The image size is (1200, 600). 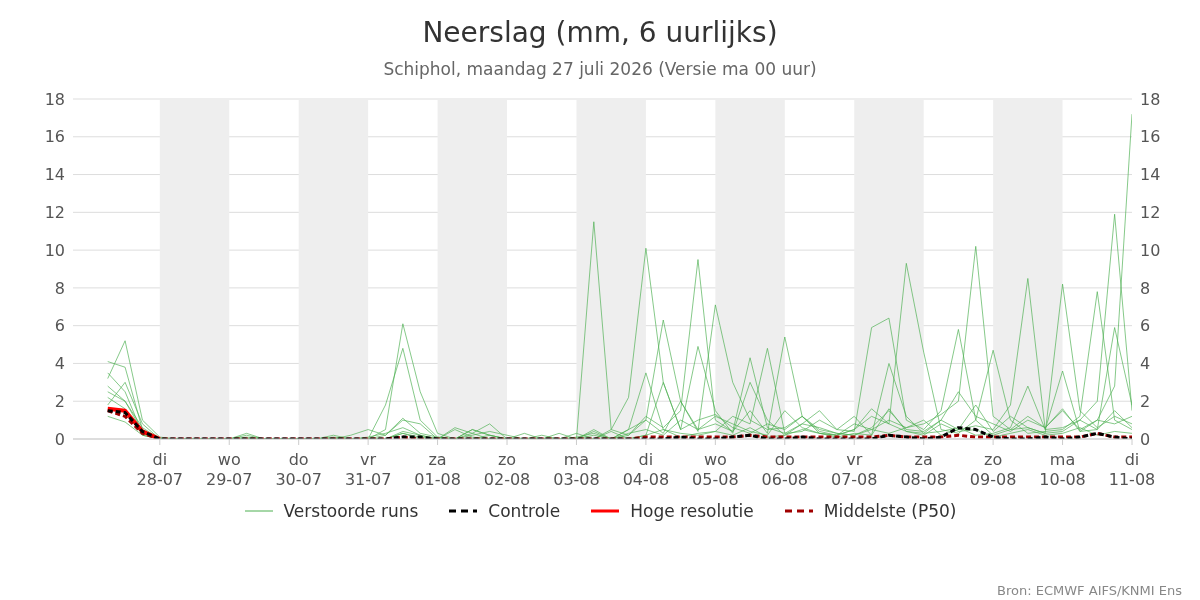 I want to click on chart-title: Neerslag (mm, 6 uurlijks), so click(x=600, y=32).